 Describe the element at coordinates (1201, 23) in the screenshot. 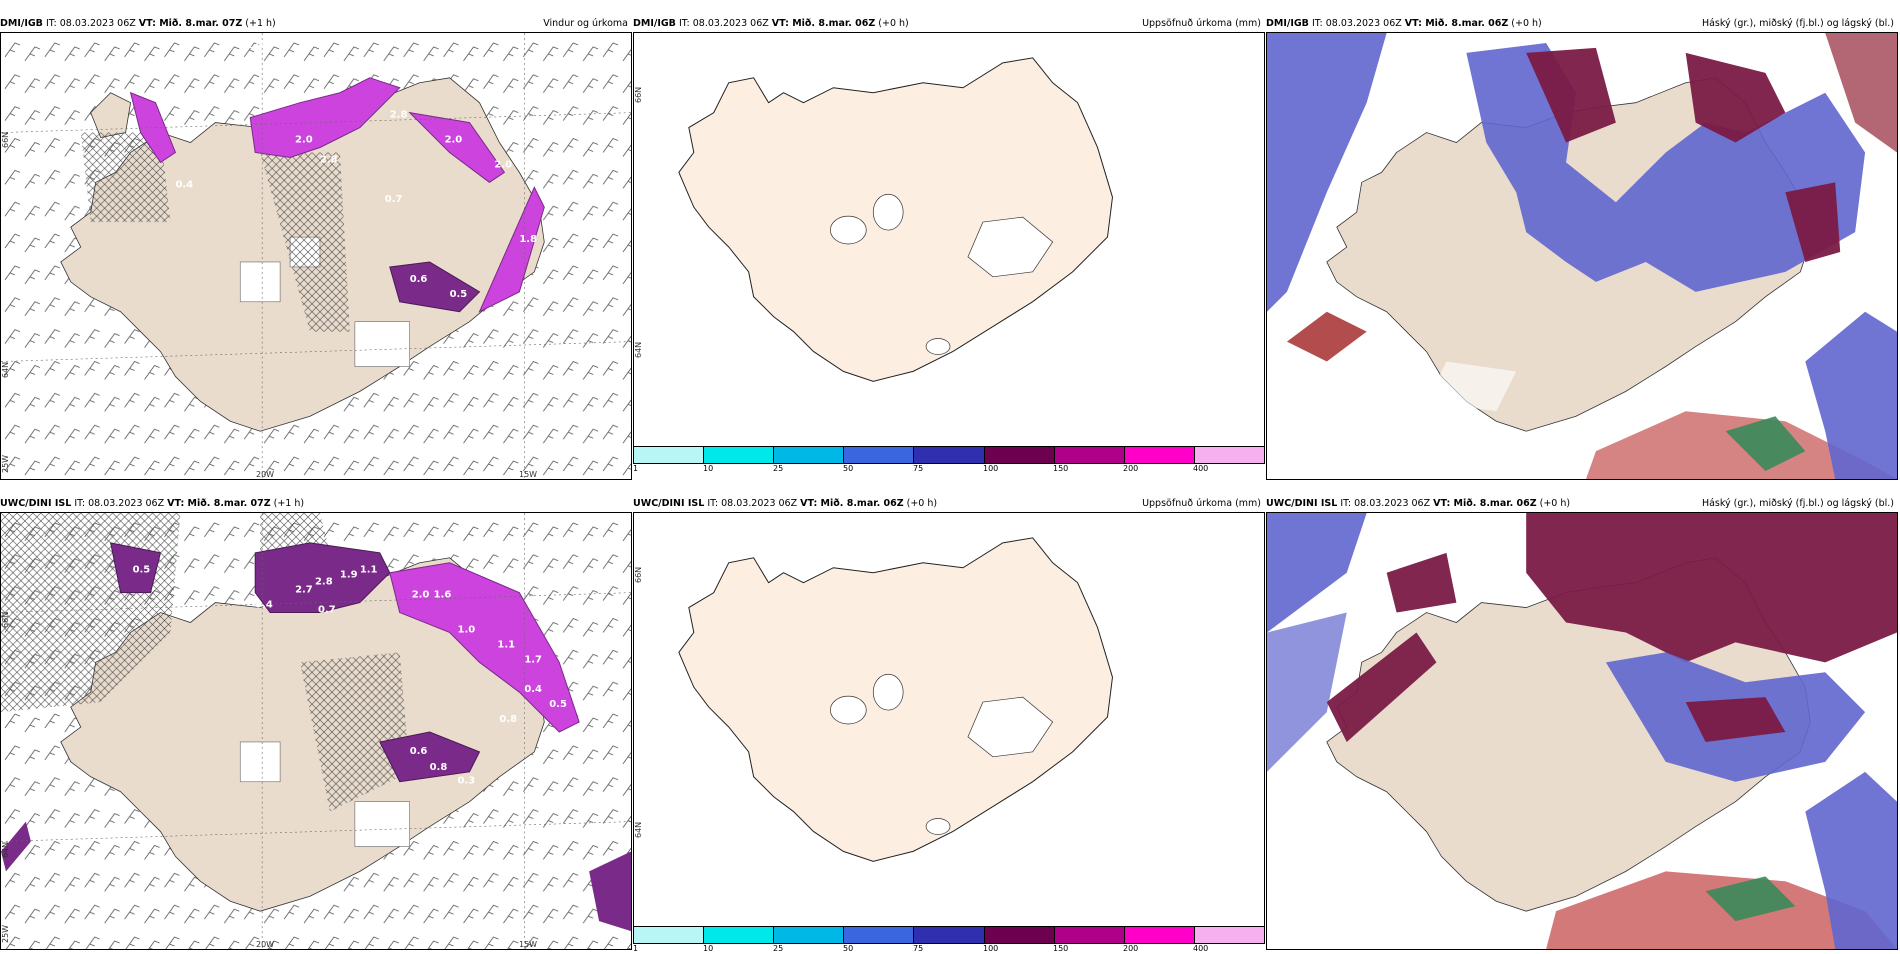

I see `panel-title: Uppsöfnuð úrkoma (mm)` at that location.